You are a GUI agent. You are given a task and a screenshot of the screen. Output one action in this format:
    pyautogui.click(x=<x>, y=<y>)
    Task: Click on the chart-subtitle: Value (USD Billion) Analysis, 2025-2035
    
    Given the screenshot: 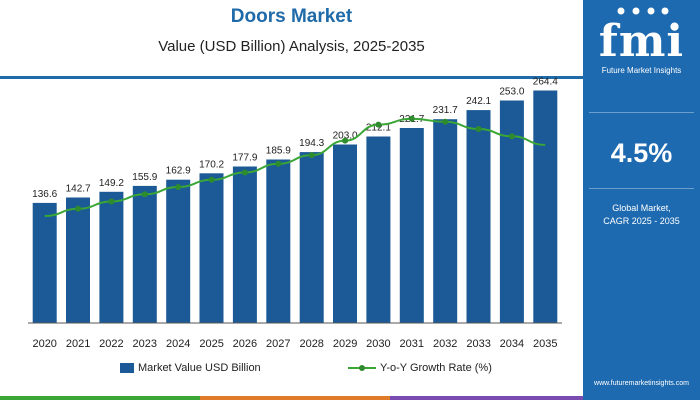 What is the action you would take?
    pyautogui.click(x=291, y=46)
    